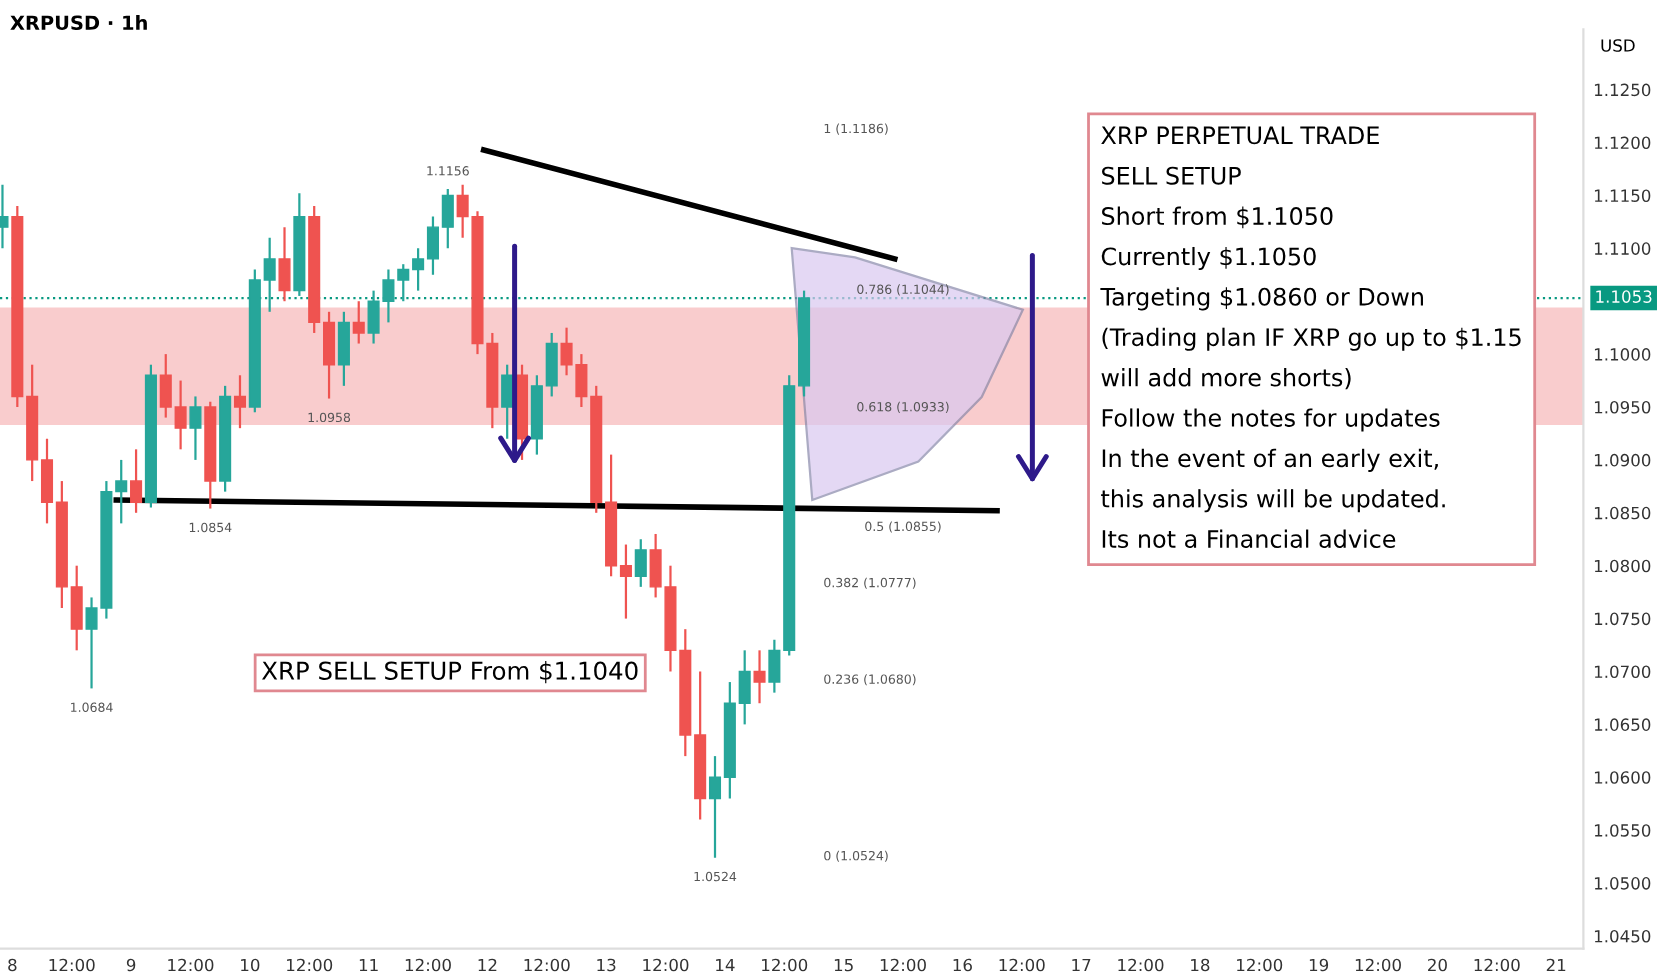 The image size is (1658, 978). I want to click on y-tick-label: 1.0750, so click(1622, 619).